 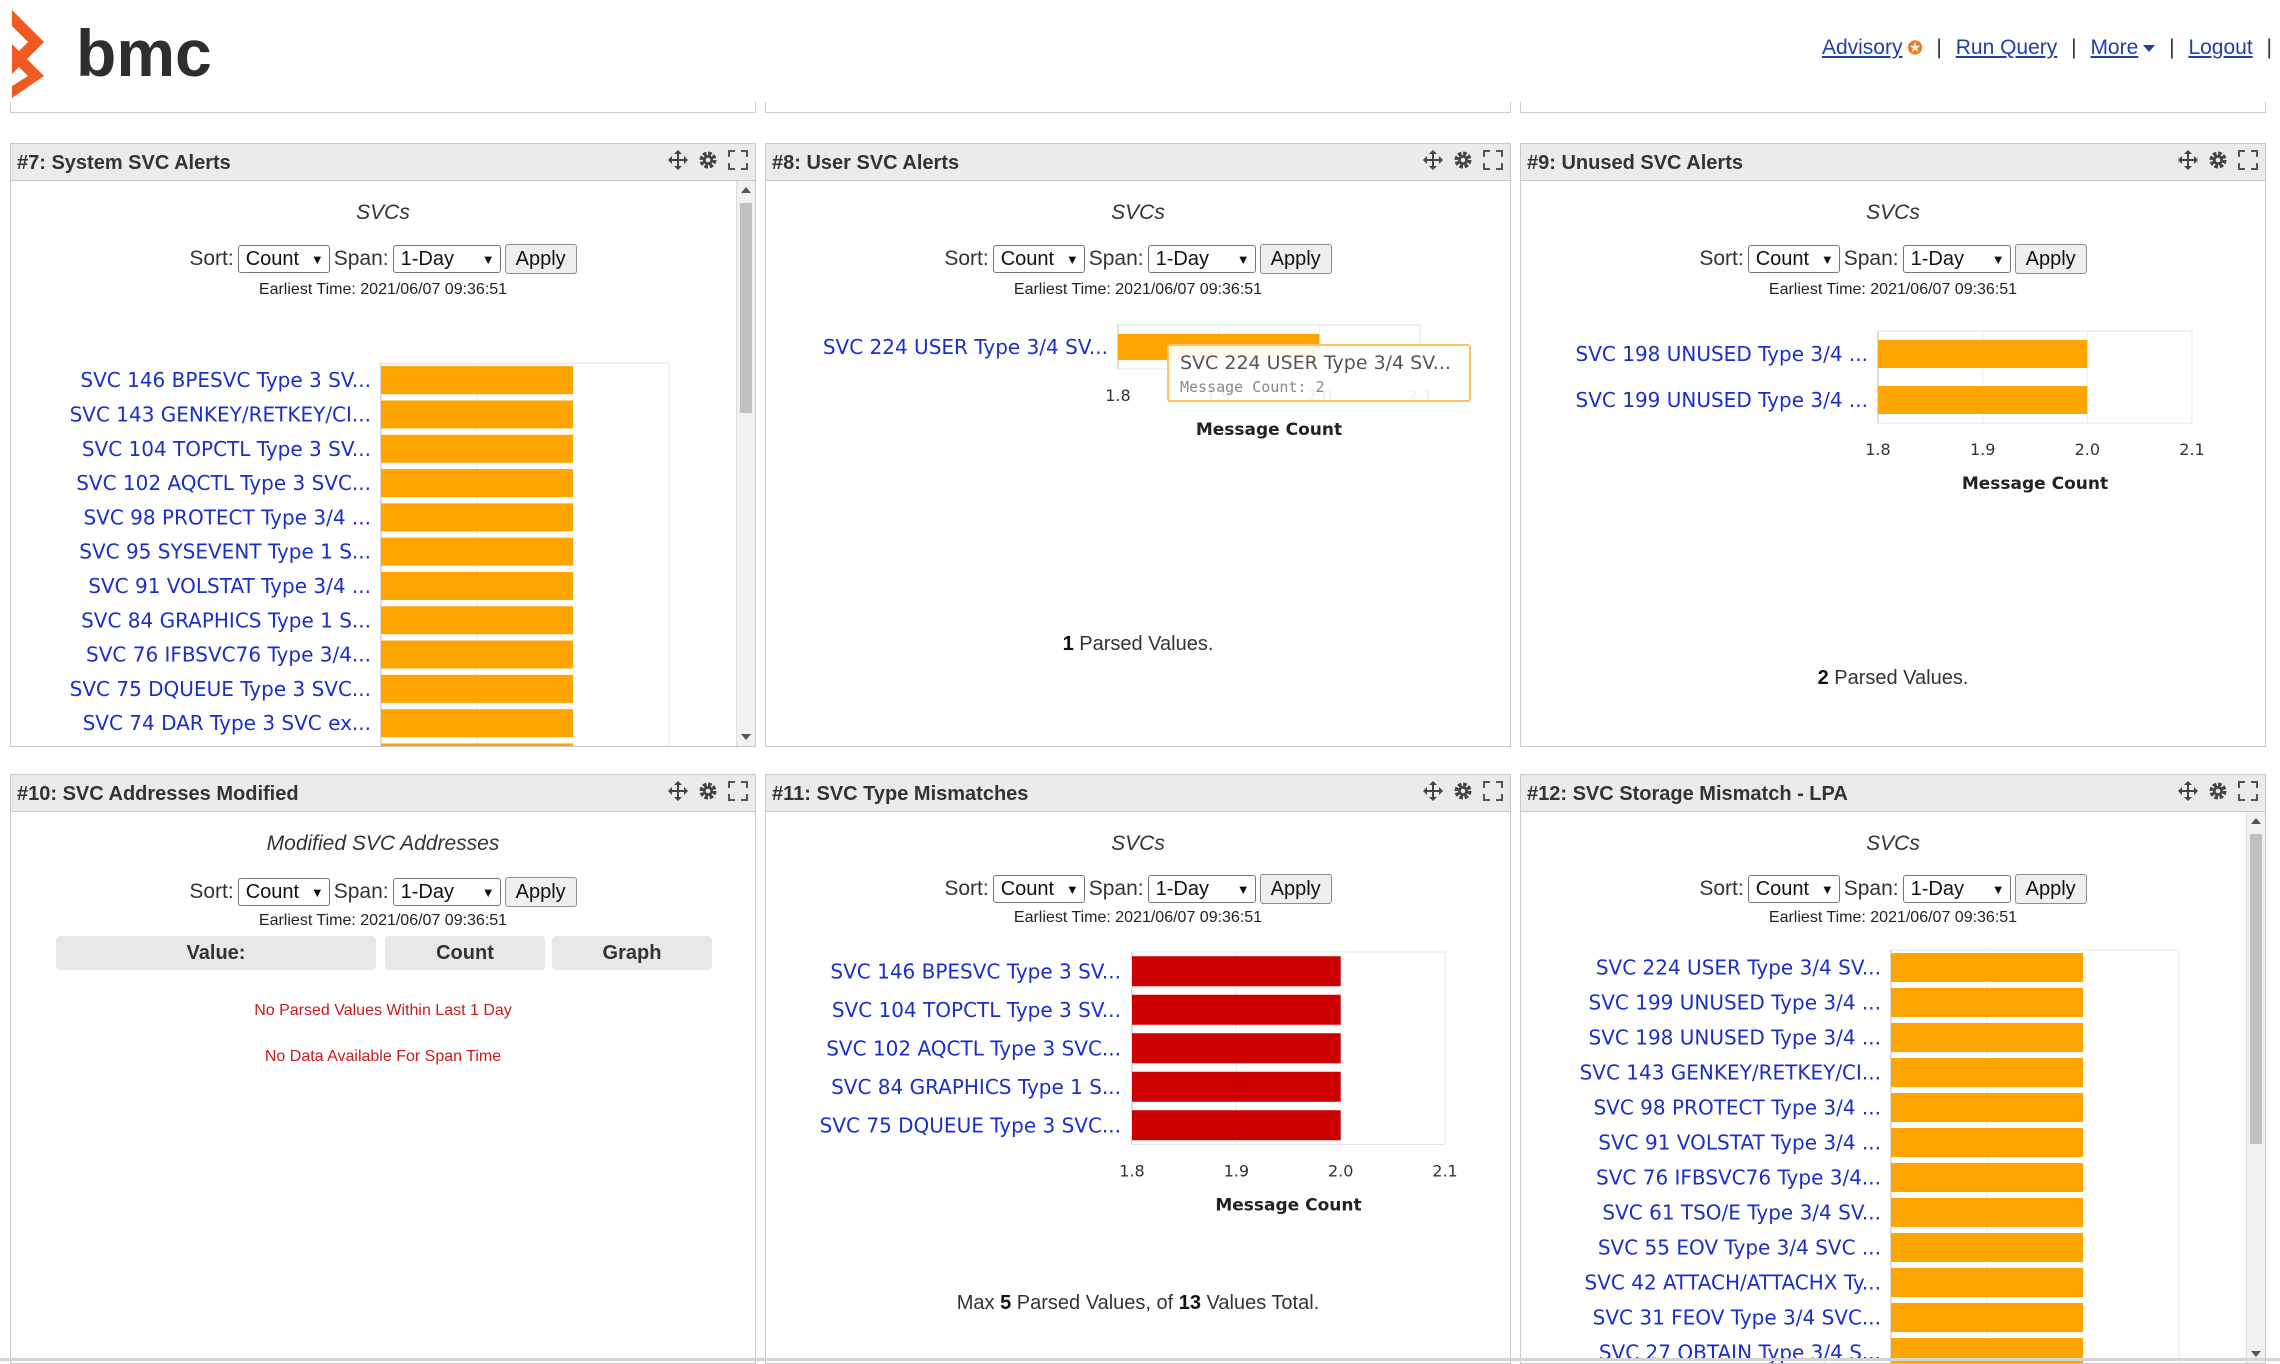 I want to click on panel-title: #7: System SVC Alerts, so click(x=124, y=163).